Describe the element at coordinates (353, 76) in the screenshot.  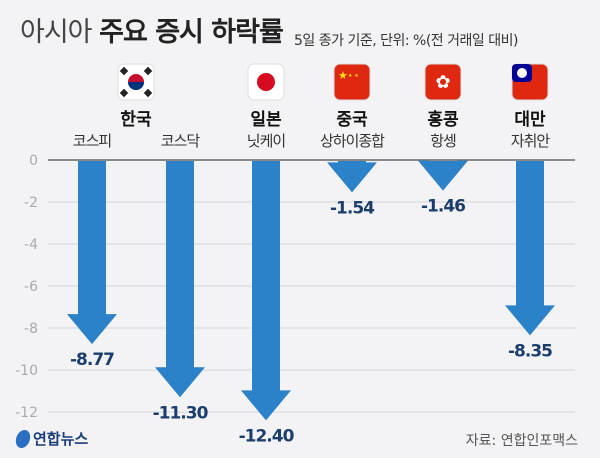
I see `china-small-stars: ★ ★` at that location.